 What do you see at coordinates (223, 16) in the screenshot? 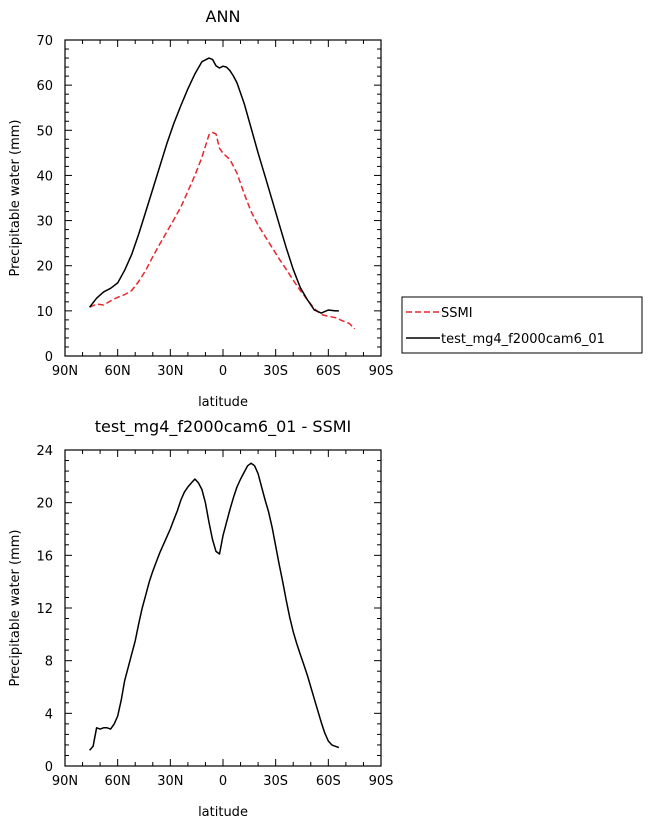
I see `chart-title: ANN` at bounding box center [223, 16].